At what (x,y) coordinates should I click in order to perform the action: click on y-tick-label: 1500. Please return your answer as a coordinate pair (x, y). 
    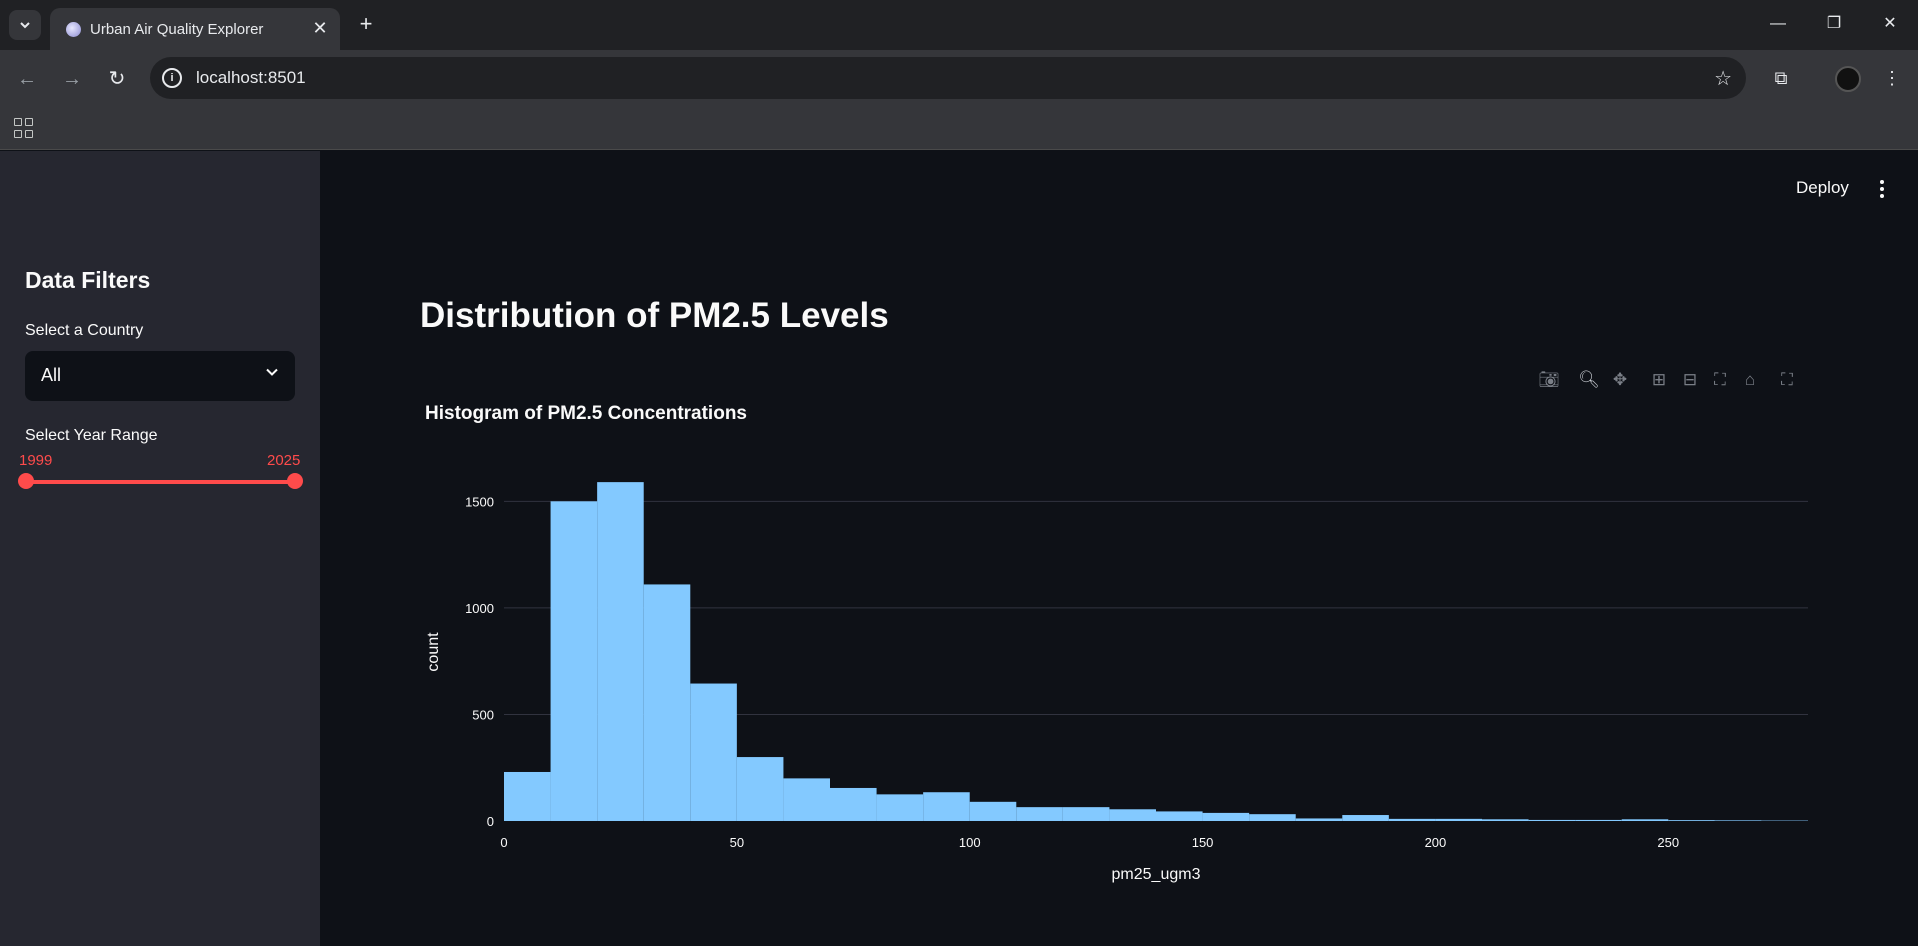
    Looking at the image, I should click on (479, 501).